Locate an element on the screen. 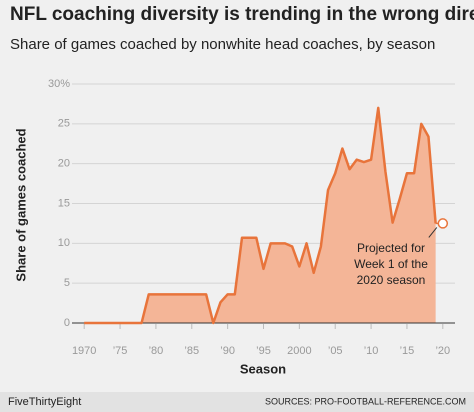 The image size is (474, 412). annotation-leader is located at coordinates (433, 232).